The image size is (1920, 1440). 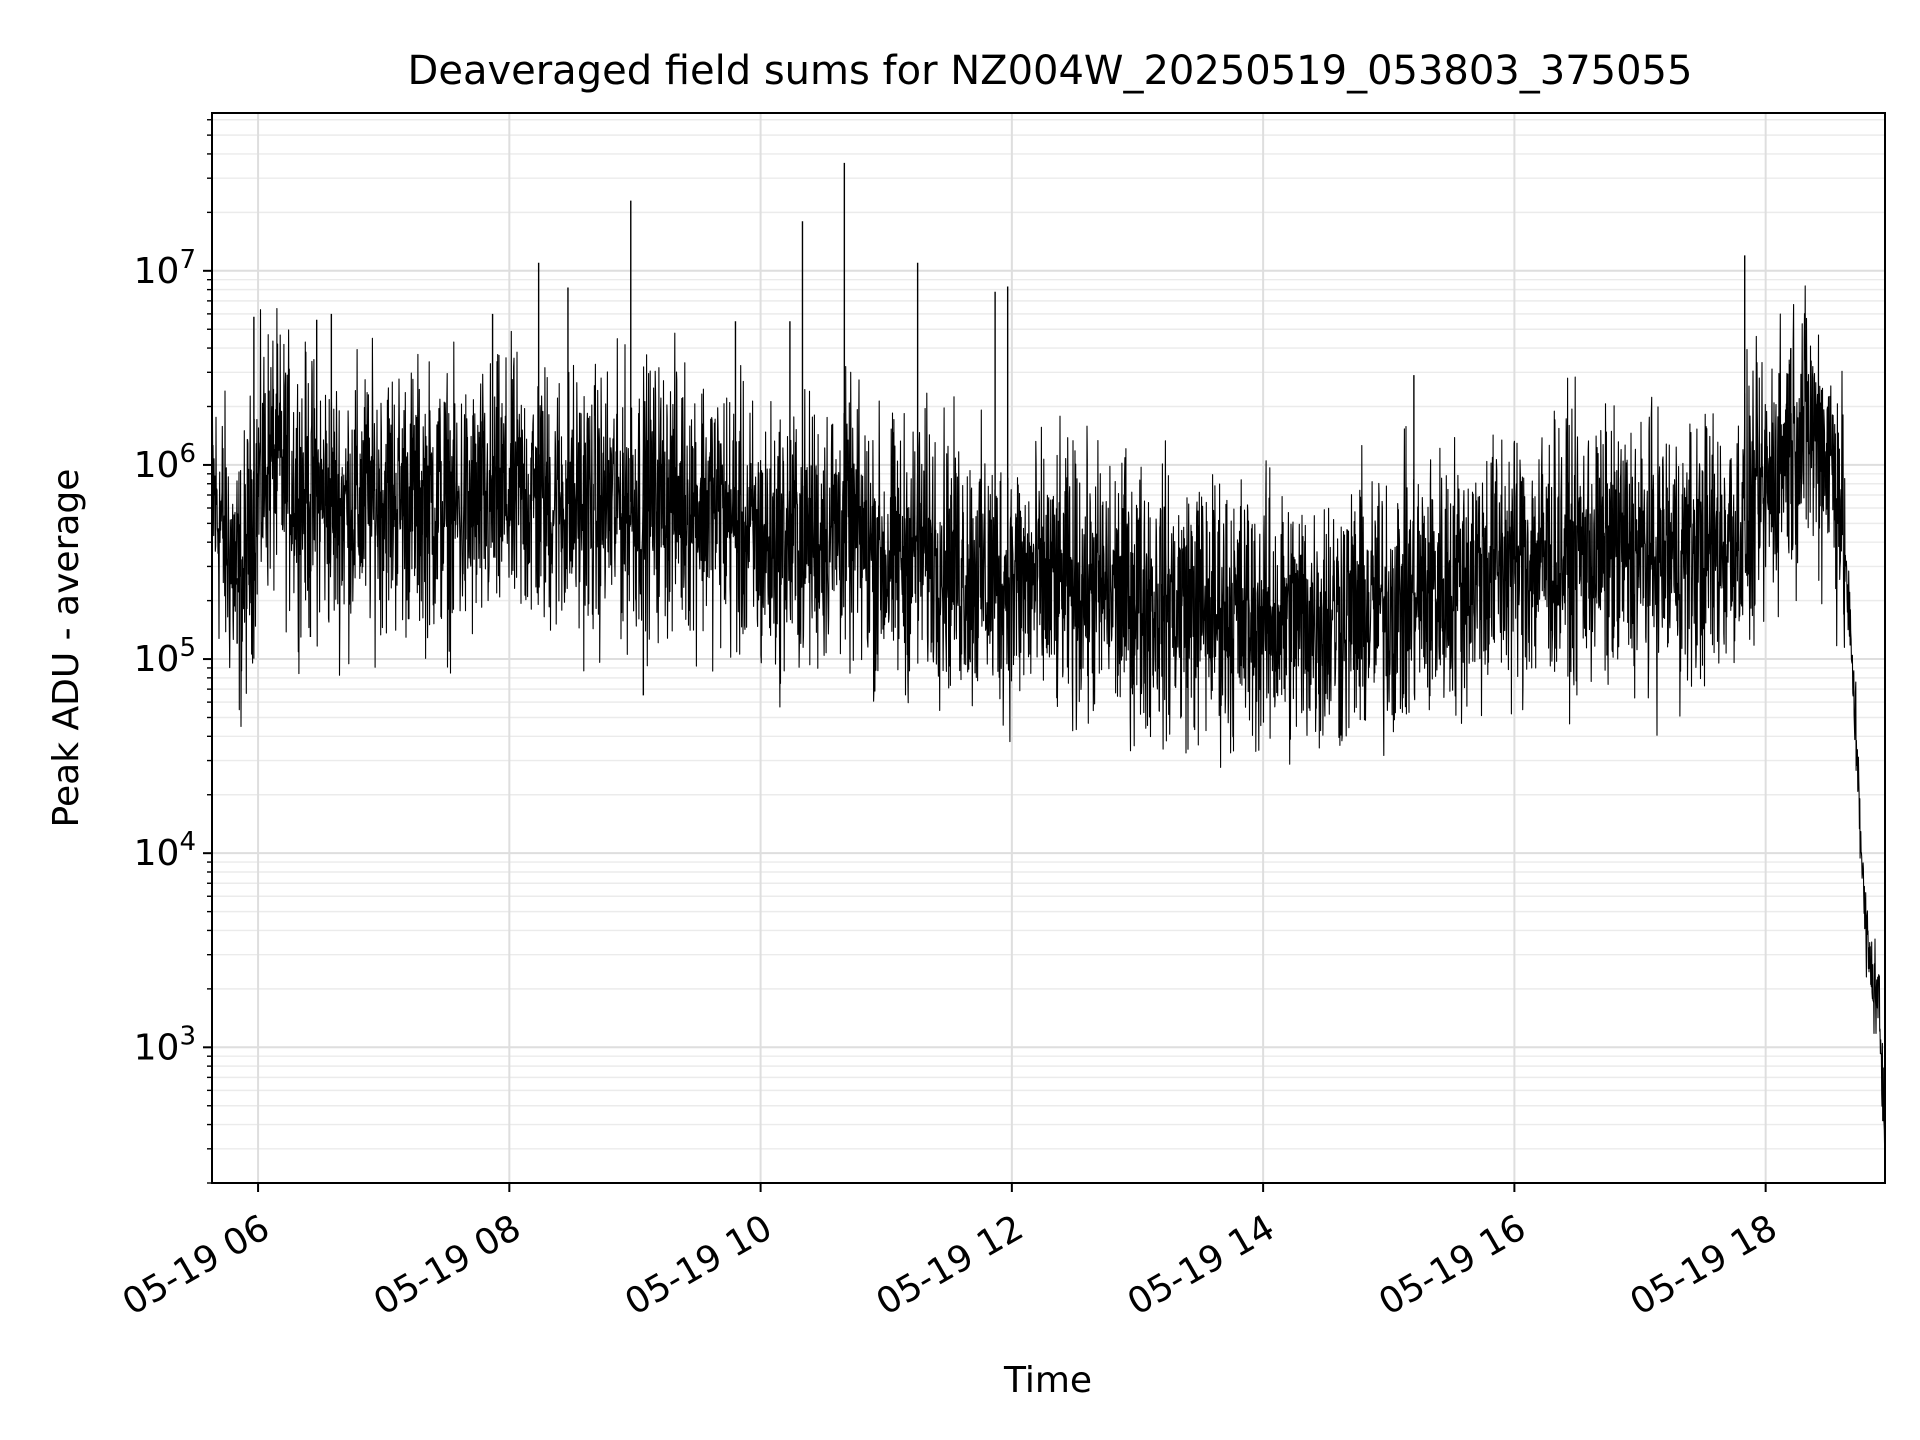 What do you see at coordinates (187, 648) in the screenshot?
I see `y-tick-label-exponent: 5` at bounding box center [187, 648].